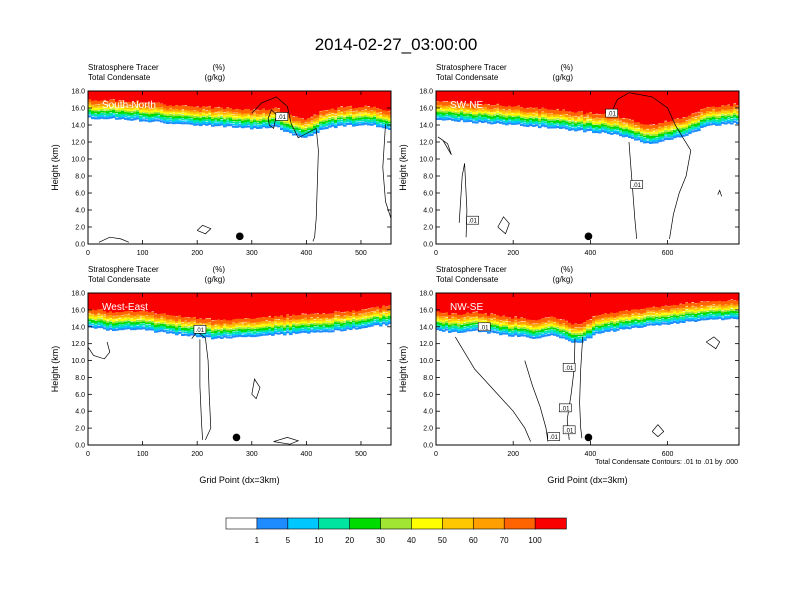 This screenshot has height=612, width=792. What do you see at coordinates (239, 480) in the screenshot?
I see `x-axis-label: Grid Point (dx=3km)` at bounding box center [239, 480].